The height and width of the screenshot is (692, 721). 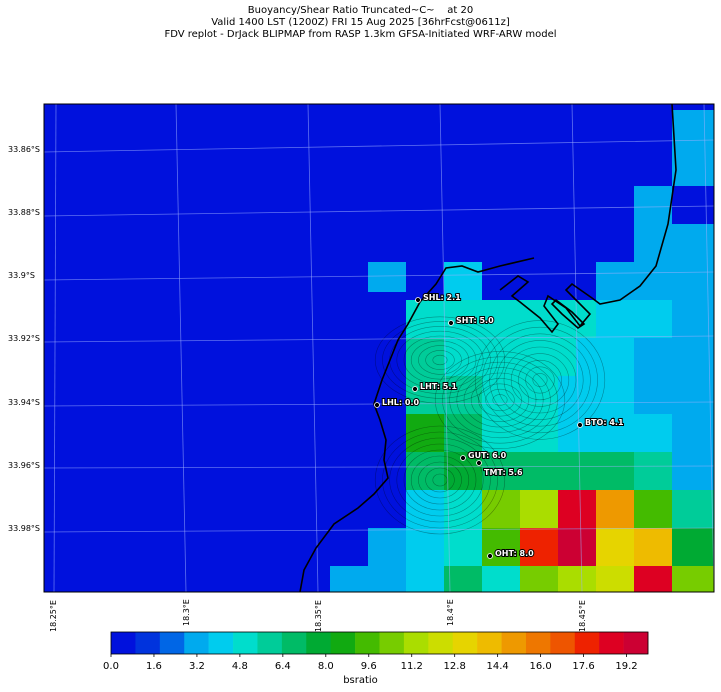 What do you see at coordinates (503, 472) in the screenshot?
I see `station-label: TMT: 5.6` at bounding box center [503, 472].